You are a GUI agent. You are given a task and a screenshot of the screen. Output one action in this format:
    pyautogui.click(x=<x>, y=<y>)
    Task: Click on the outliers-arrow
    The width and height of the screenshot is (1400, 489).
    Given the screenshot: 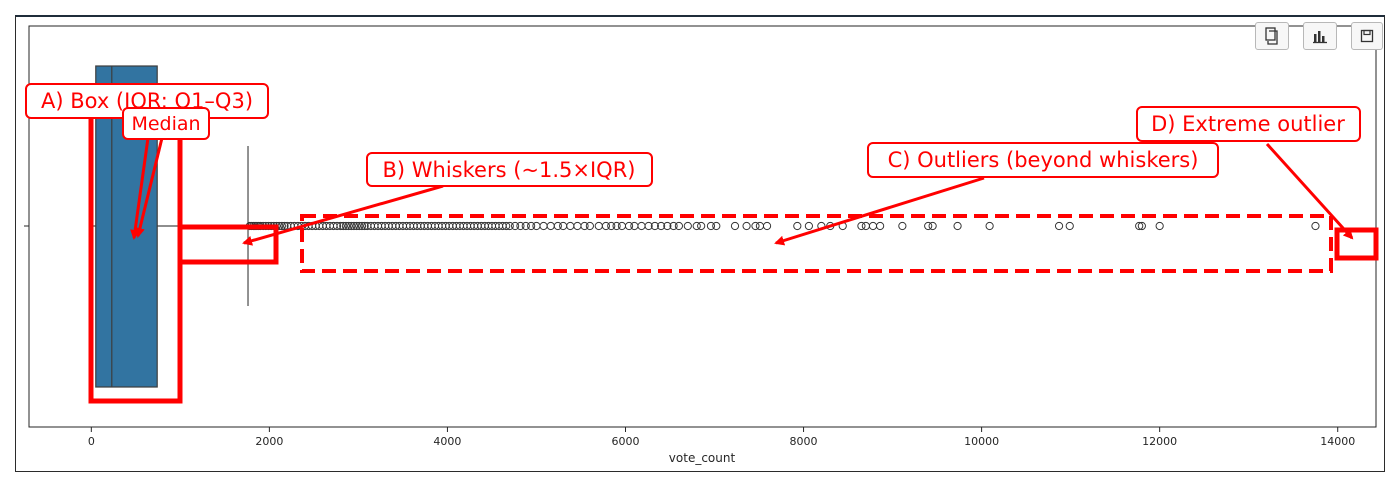 What is the action you would take?
    pyautogui.click(x=879, y=211)
    